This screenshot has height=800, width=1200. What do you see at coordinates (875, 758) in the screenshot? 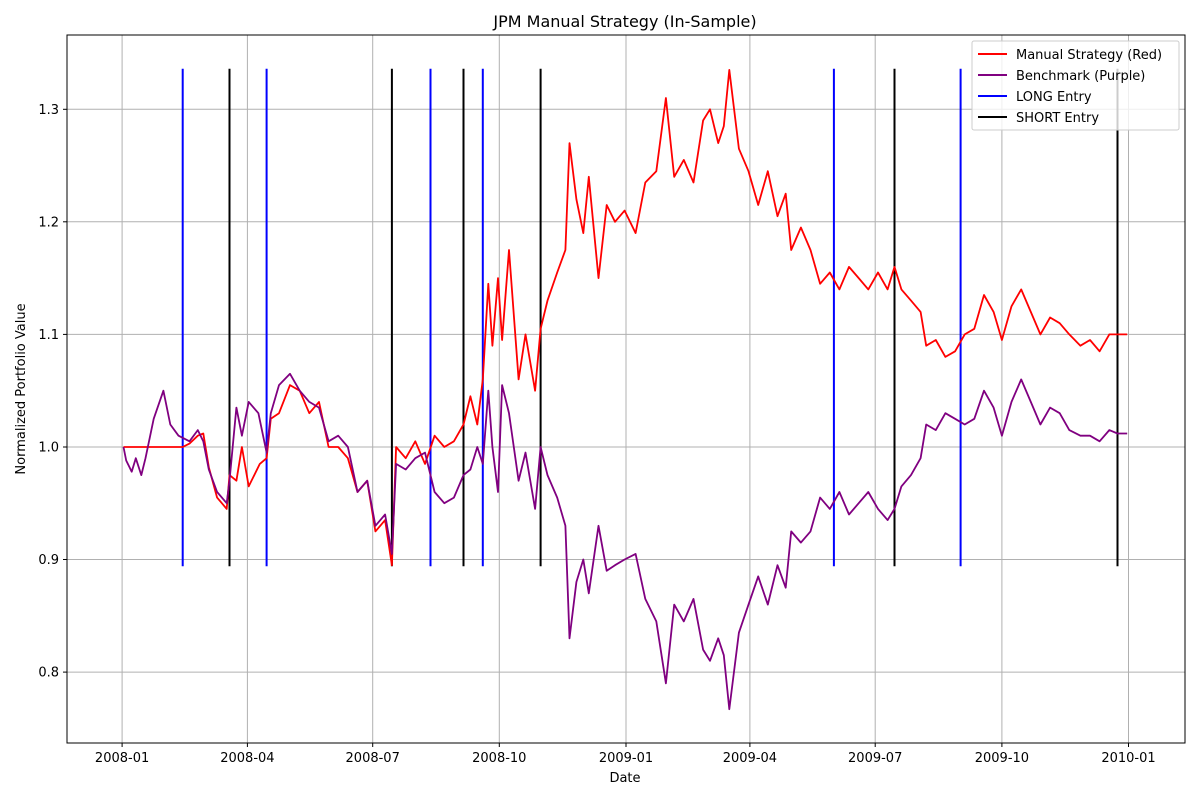
I see `x-tick-label: 2009-07` at bounding box center [875, 758].